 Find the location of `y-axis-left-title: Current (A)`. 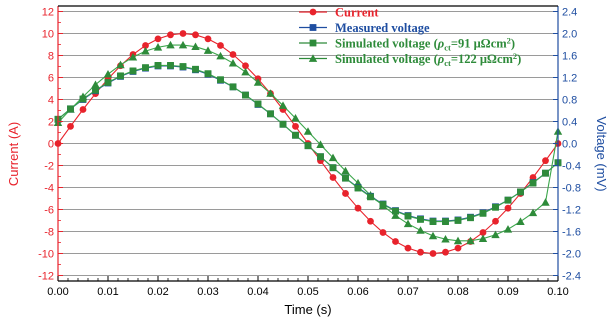

y-axis-left-title: Current (A) is located at coordinates (13, 154).